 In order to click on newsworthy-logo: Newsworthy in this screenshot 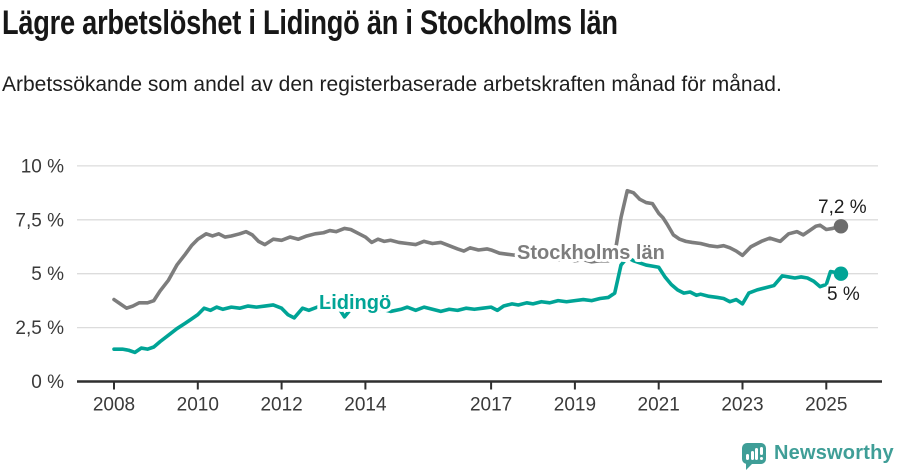, I will do `click(818, 456)`.